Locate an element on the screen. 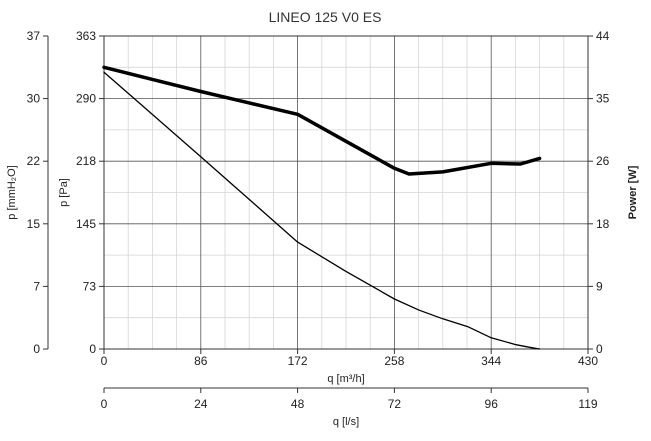 Image resolution: width=651 pixels, height=441 pixels. x-secondary-tick-label: 119 is located at coordinates (587, 404).